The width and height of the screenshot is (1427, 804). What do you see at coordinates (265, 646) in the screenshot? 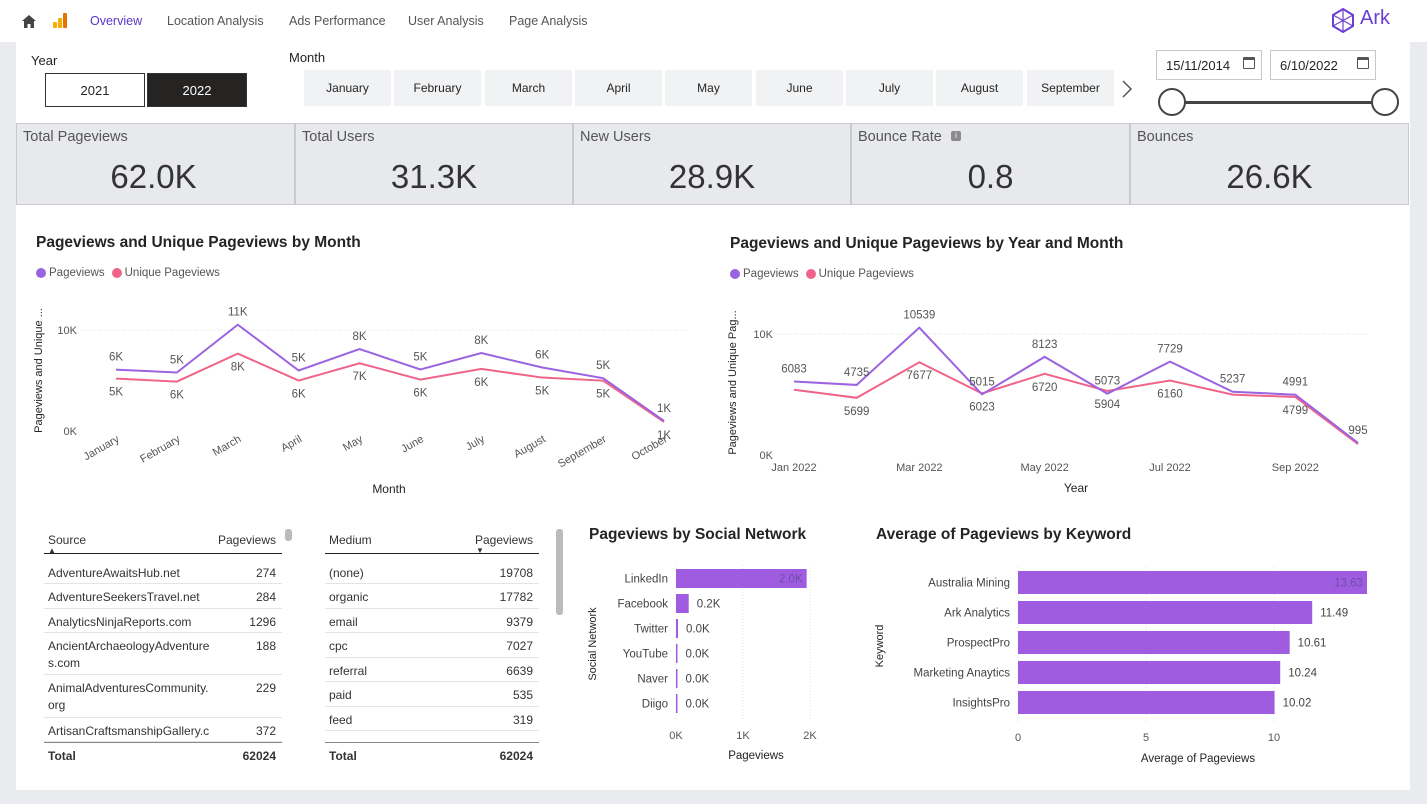
I see `pageviews-cell: 188` at bounding box center [265, 646].